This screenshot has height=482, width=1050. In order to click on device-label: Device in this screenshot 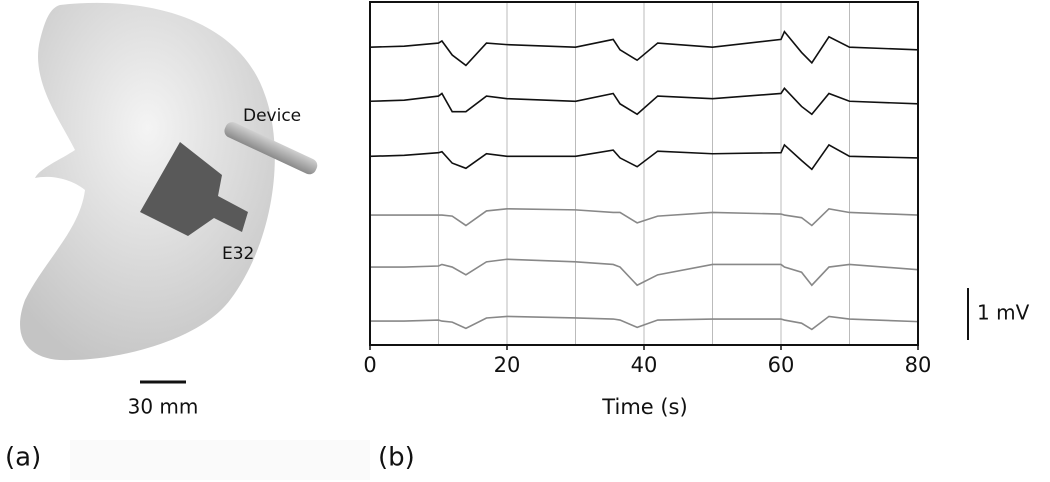, I will do `click(272, 116)`.